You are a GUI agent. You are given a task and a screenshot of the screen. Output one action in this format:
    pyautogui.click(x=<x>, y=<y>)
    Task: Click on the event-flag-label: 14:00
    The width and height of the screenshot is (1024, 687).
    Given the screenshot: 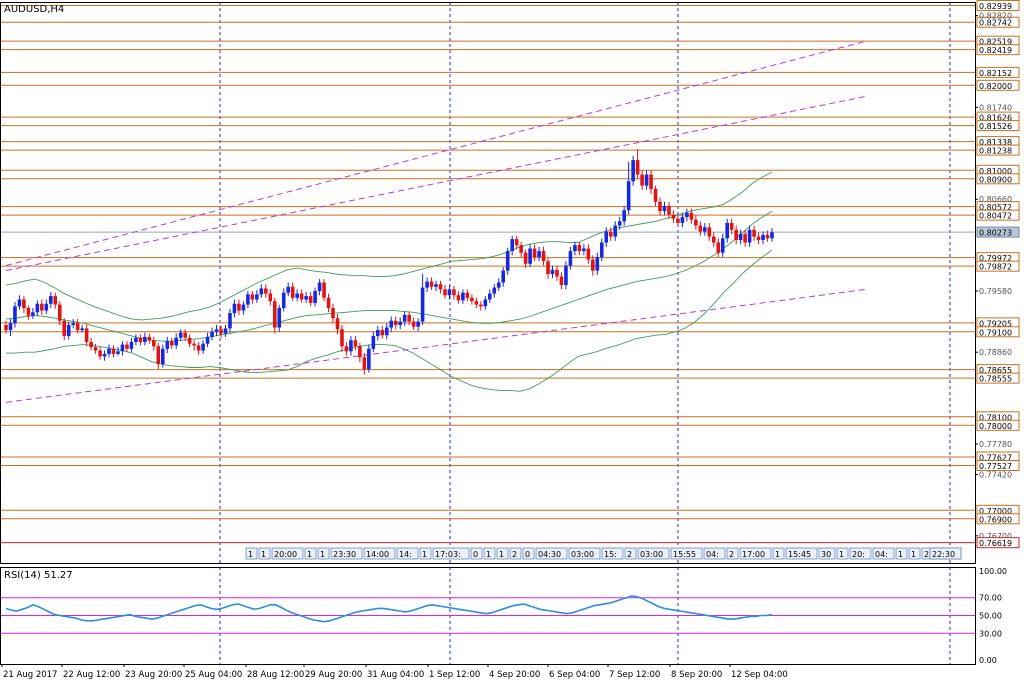 What is the action you would take?
    pyautogui.click(x=377, y=554)
    